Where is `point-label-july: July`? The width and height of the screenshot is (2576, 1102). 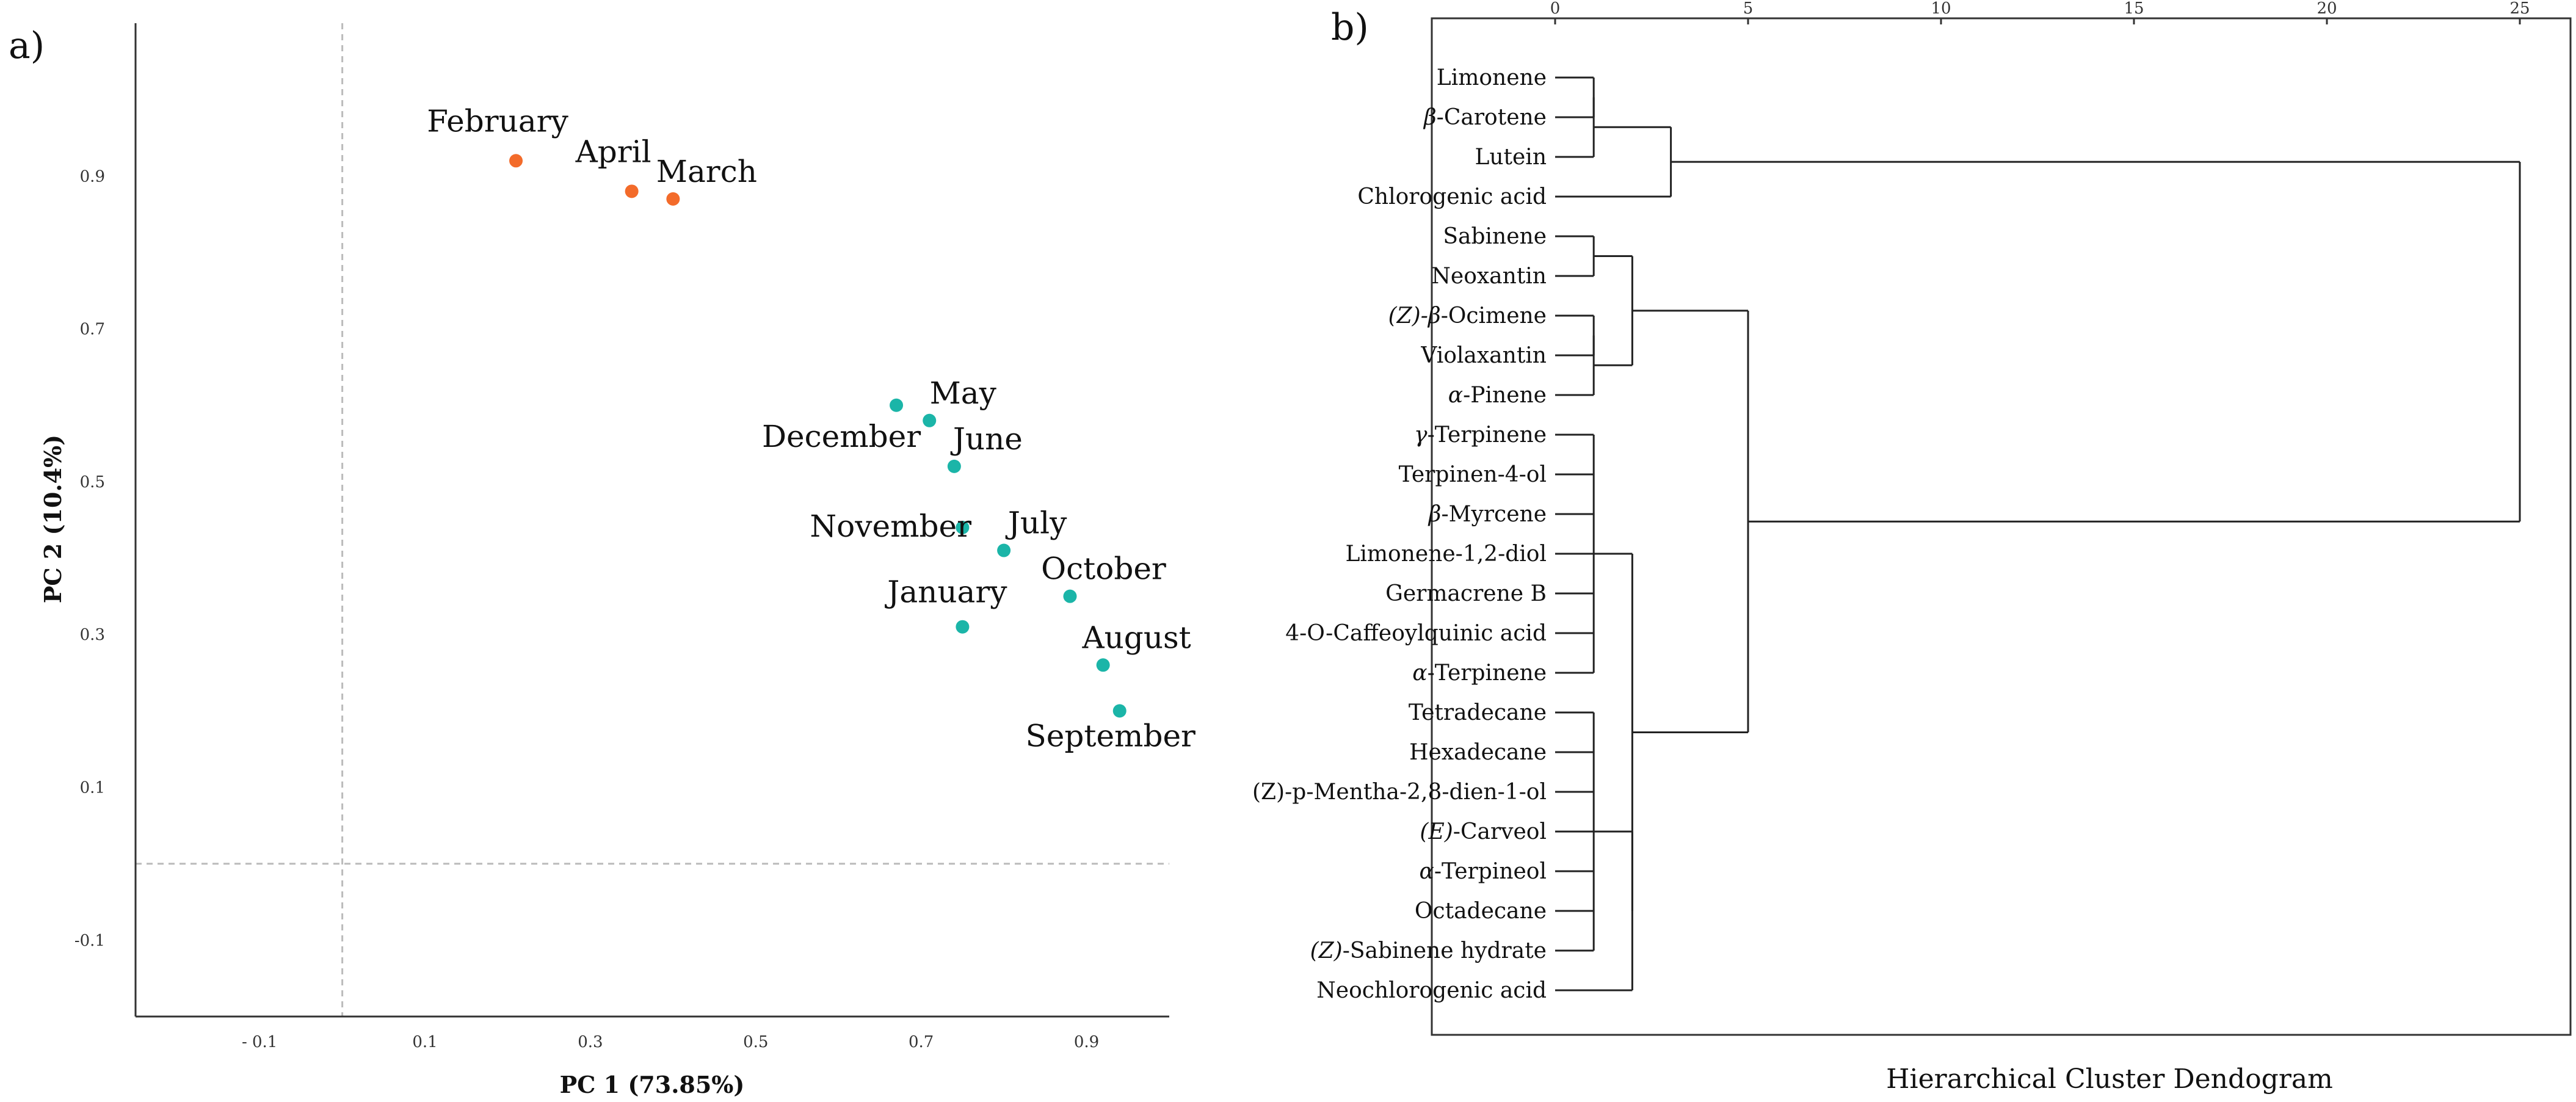 point-label-july: July is located at coordinates (1036, 523).